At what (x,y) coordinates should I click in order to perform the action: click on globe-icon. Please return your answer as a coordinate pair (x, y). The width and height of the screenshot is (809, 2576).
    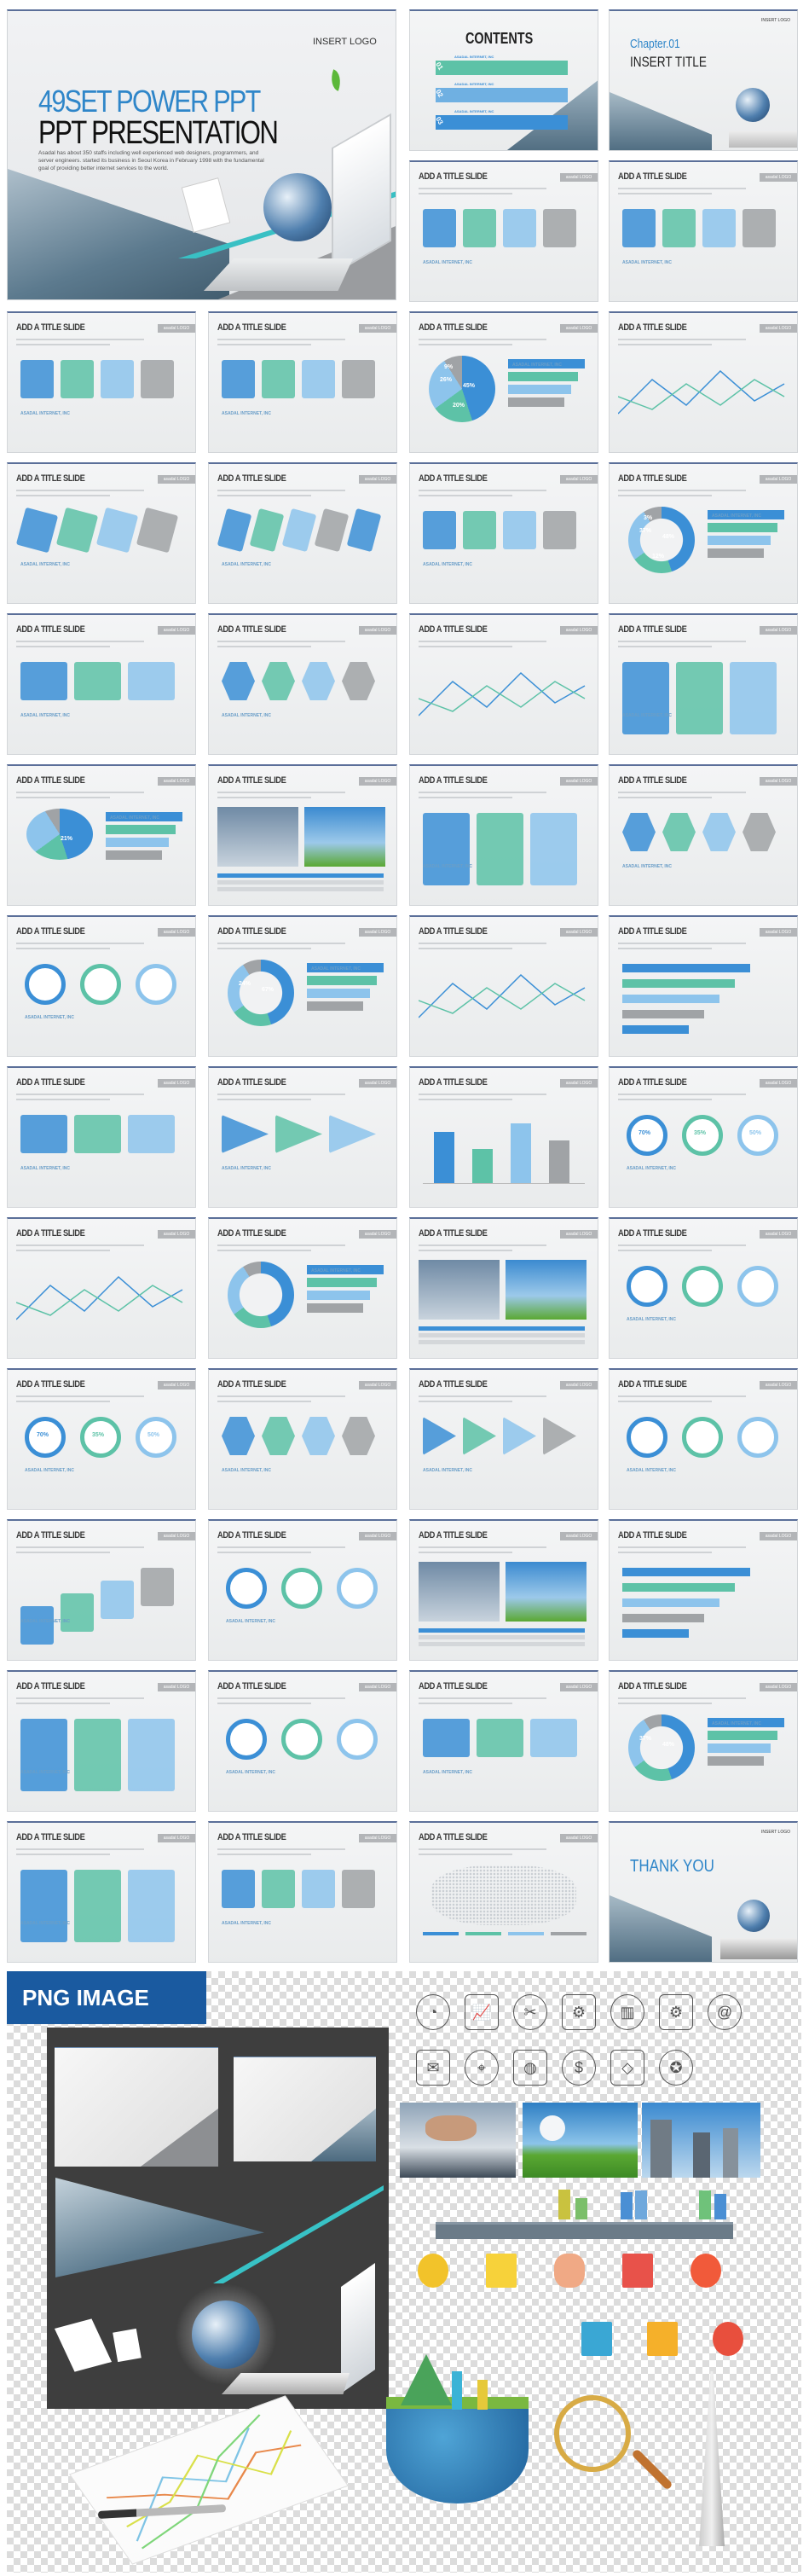
    Looking at the image, I should click on (226, 2334).